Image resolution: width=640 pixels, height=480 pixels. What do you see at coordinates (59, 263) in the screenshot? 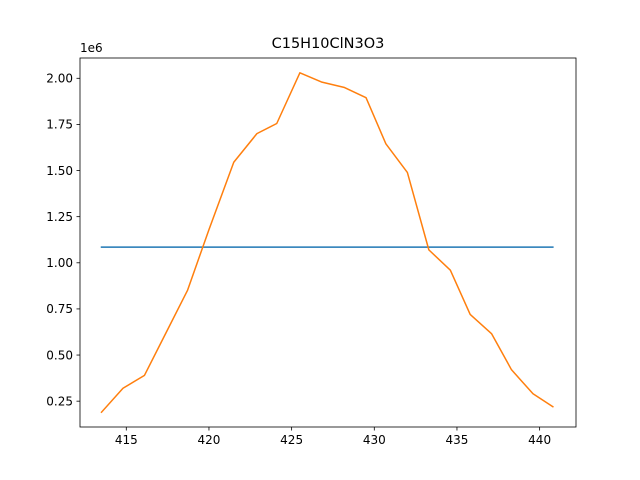
I see `y-tick-label: 1.00` at bounding box center [59, 263].